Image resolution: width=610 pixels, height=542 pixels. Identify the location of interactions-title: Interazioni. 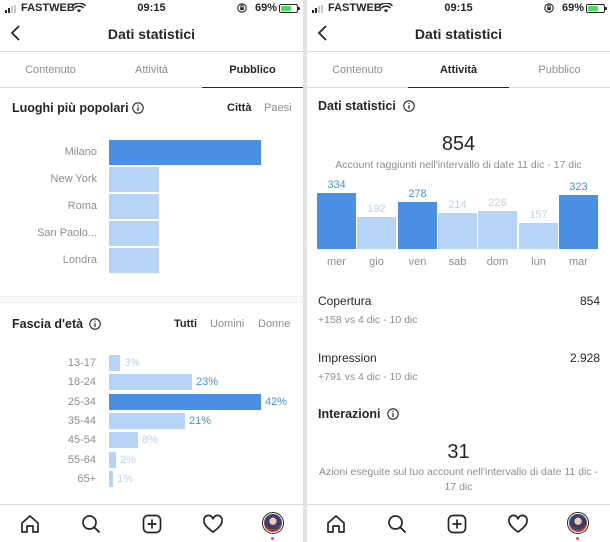
(349, 414).